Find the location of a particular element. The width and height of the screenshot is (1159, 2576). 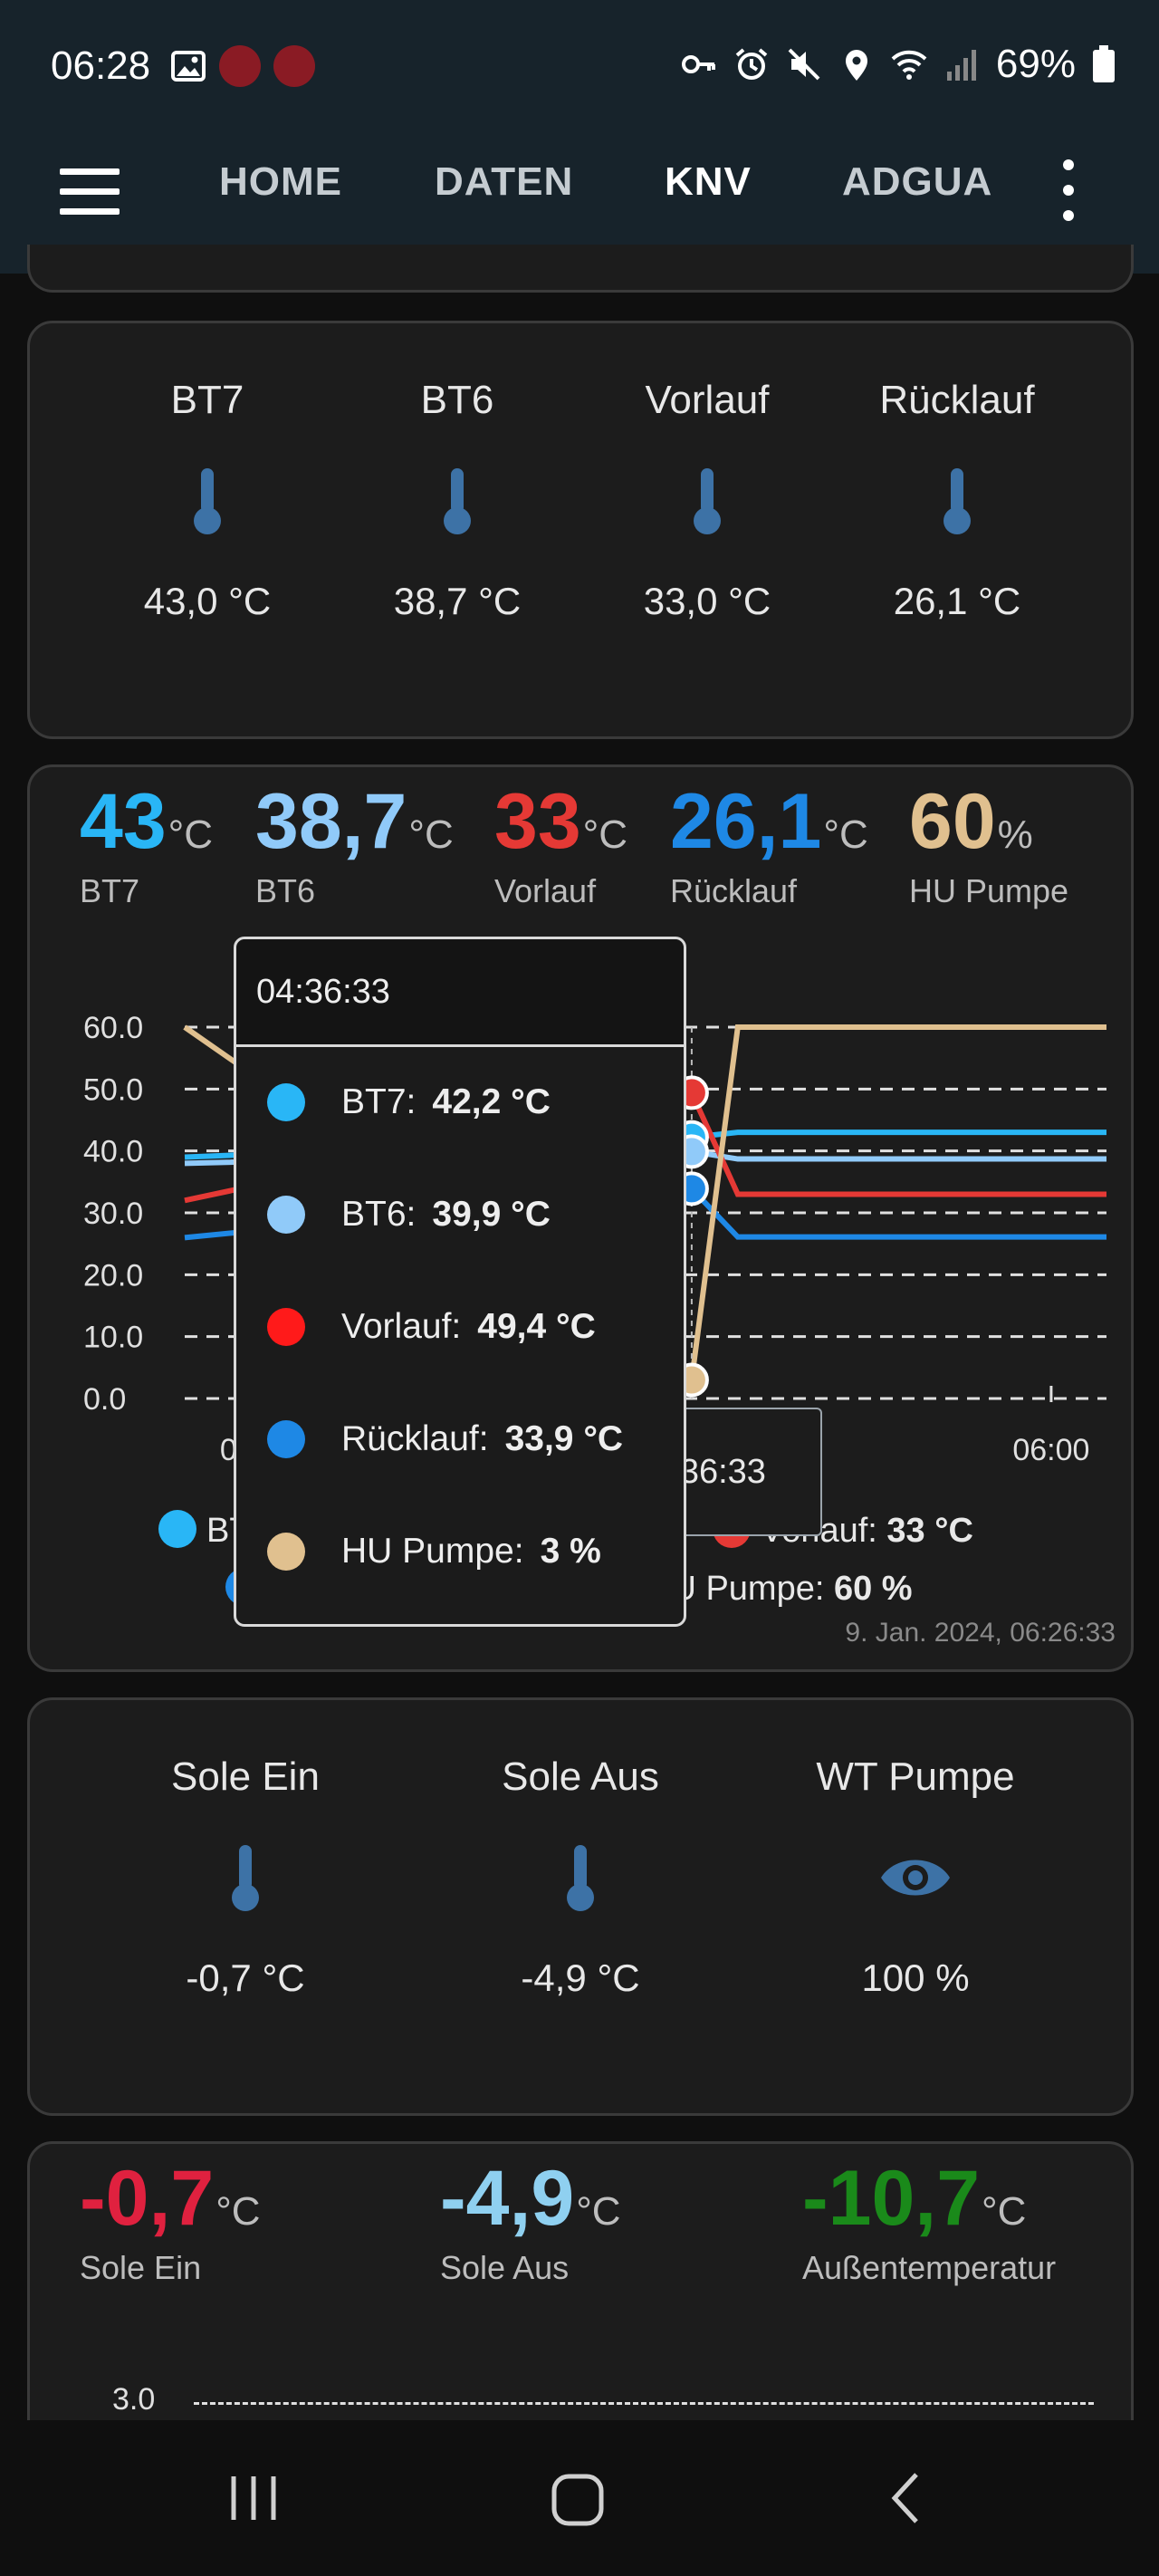

tooltip-row: Rücklauf: 33,9 °C is located at coordinates (445, 1439).